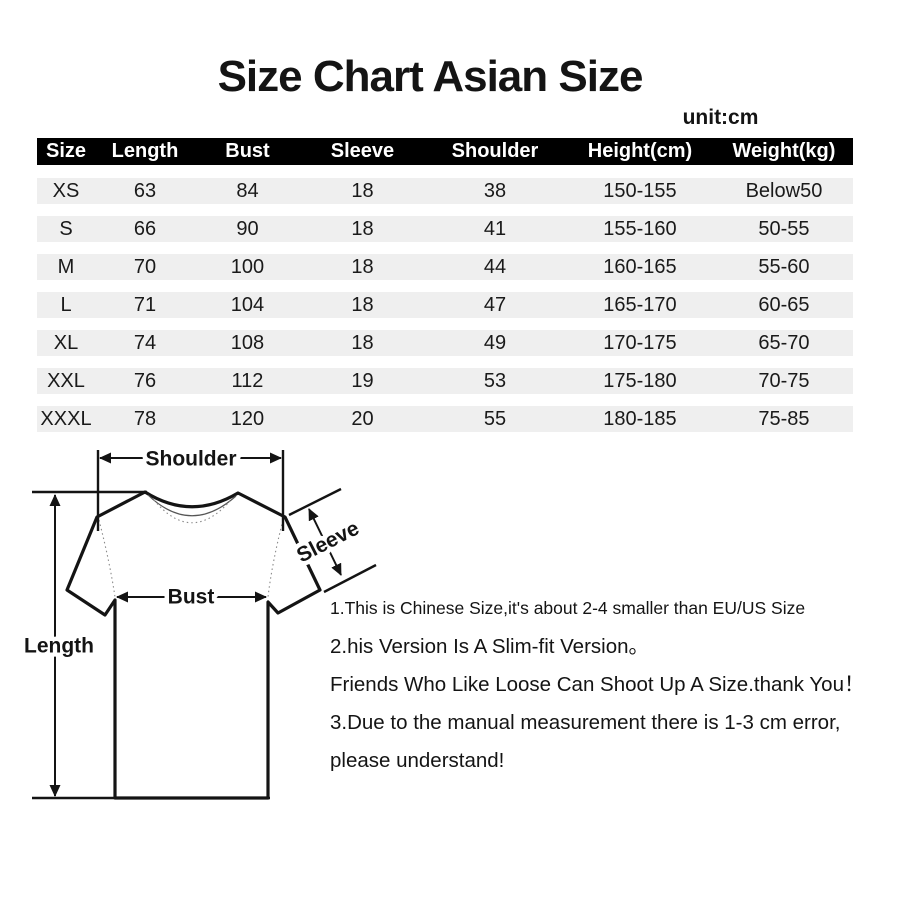 The height and width of the screenshot is (900, 900). Describe the element at coordinates (784, 190) in the screenshot. I see `table-cell: Below50` at that location.